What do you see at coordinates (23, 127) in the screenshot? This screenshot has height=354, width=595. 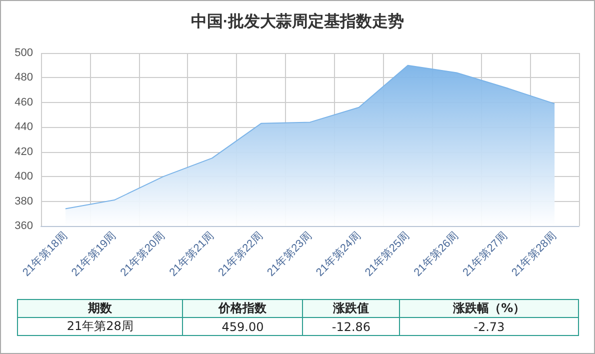 I see `y-tick-label: 440` at bounding box center [23, 127].